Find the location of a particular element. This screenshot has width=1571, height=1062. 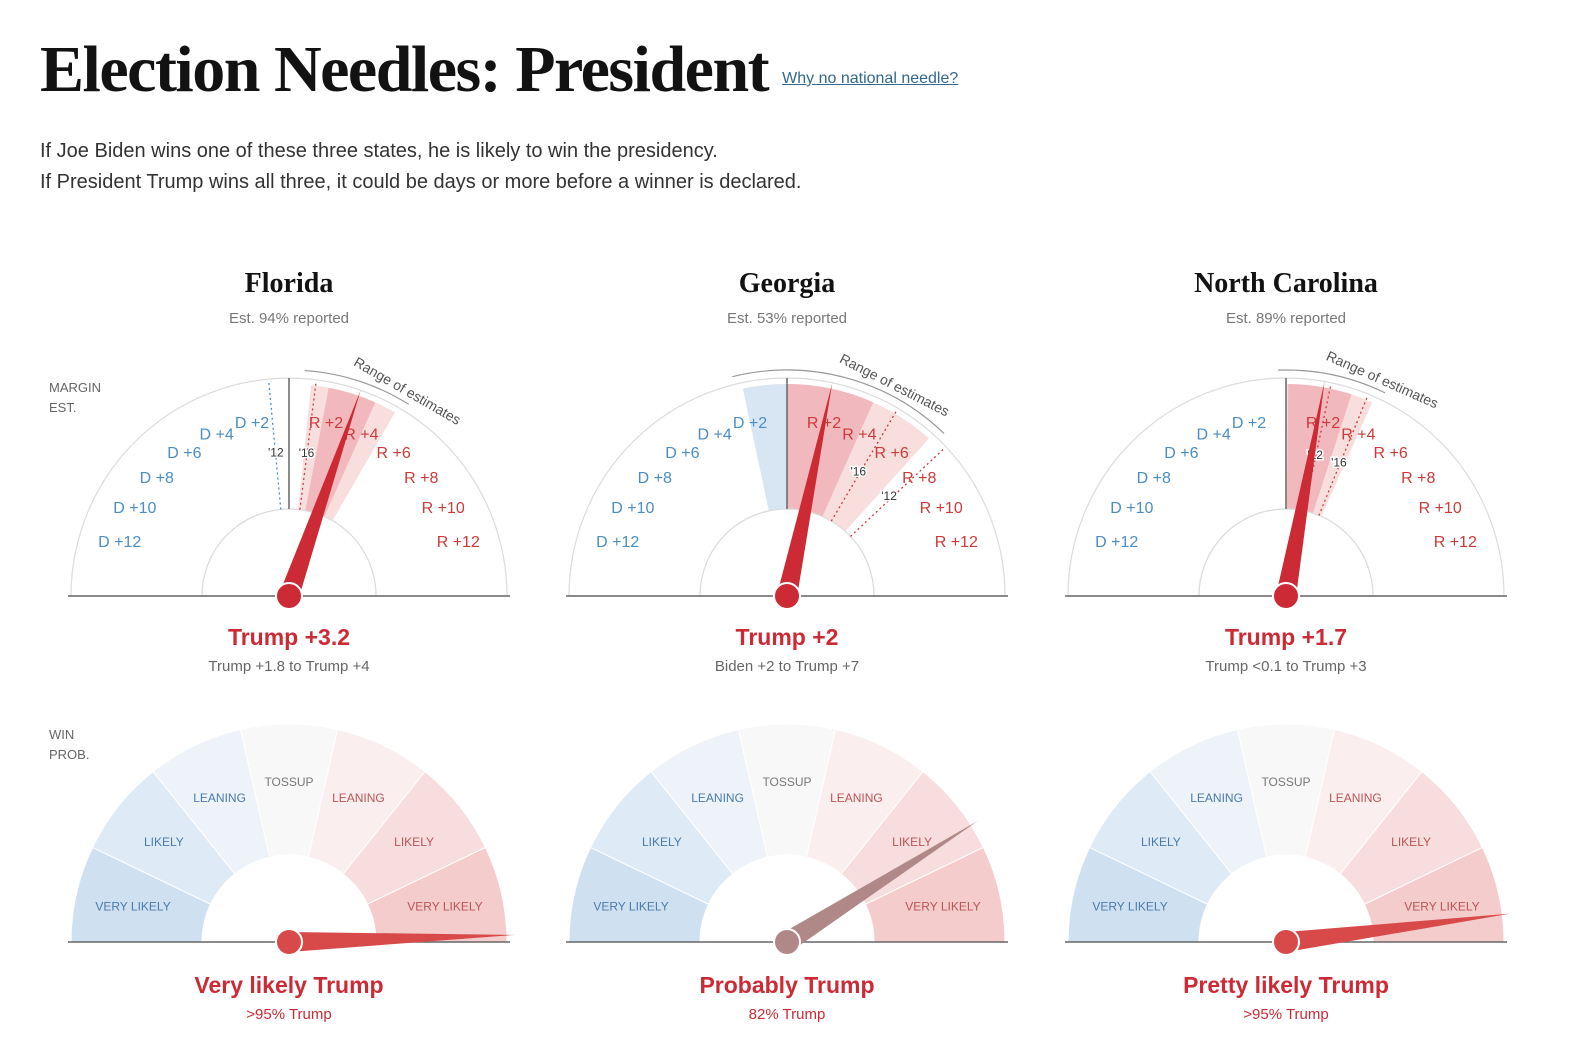

win-axis-label-line2: PROB. is located at coordinates (69, 754).